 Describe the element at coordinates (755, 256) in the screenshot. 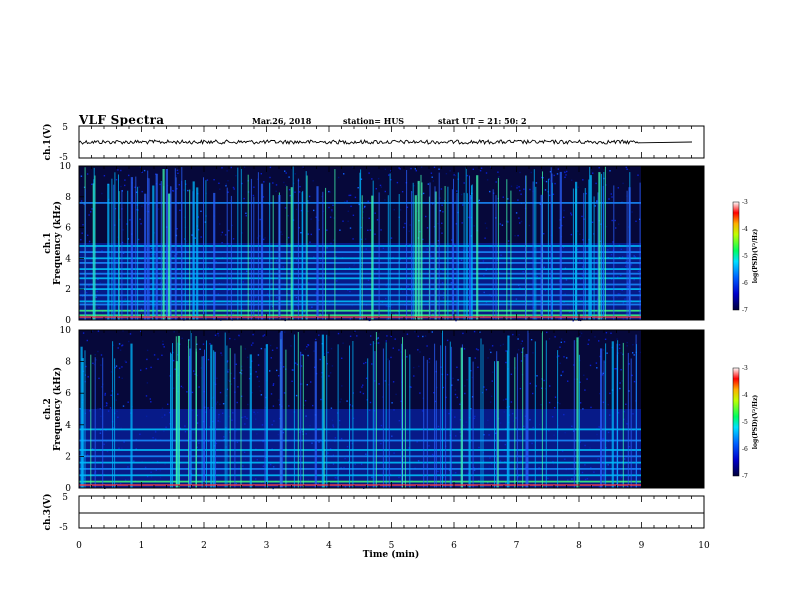

I see `ch1-colorbar-label: log(PSD)(V²/Hz)` at that location.